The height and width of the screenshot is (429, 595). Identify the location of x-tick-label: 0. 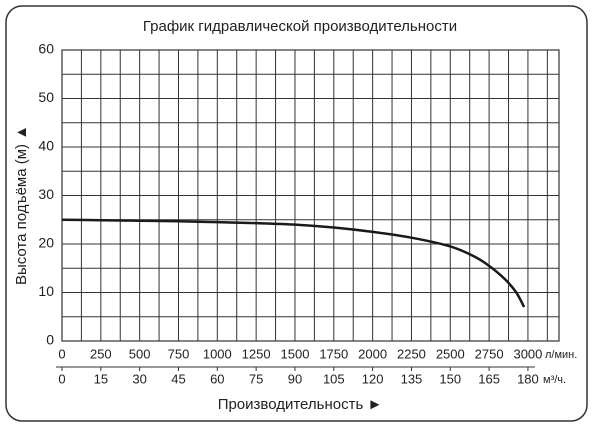
(61, 353).